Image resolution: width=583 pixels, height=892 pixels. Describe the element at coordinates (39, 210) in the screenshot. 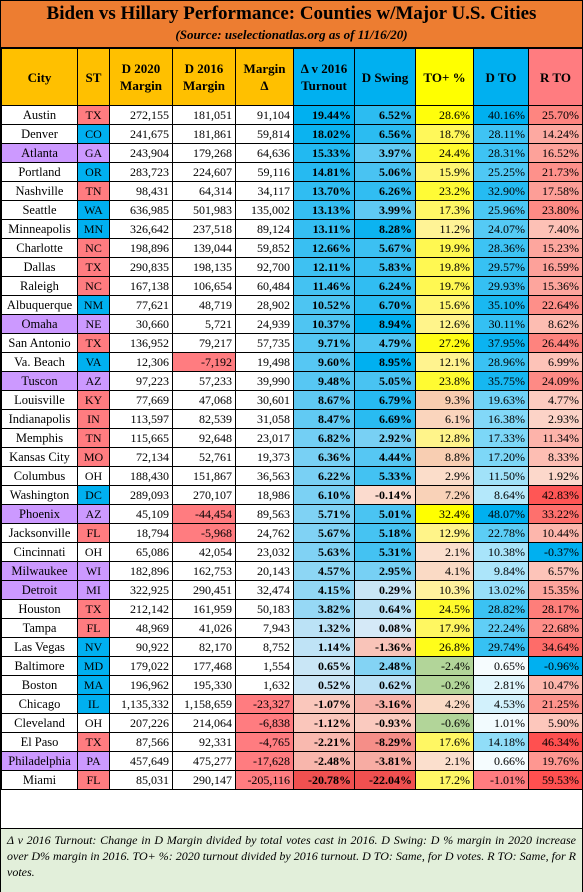

I see `cell-city: Seattle` at that location.